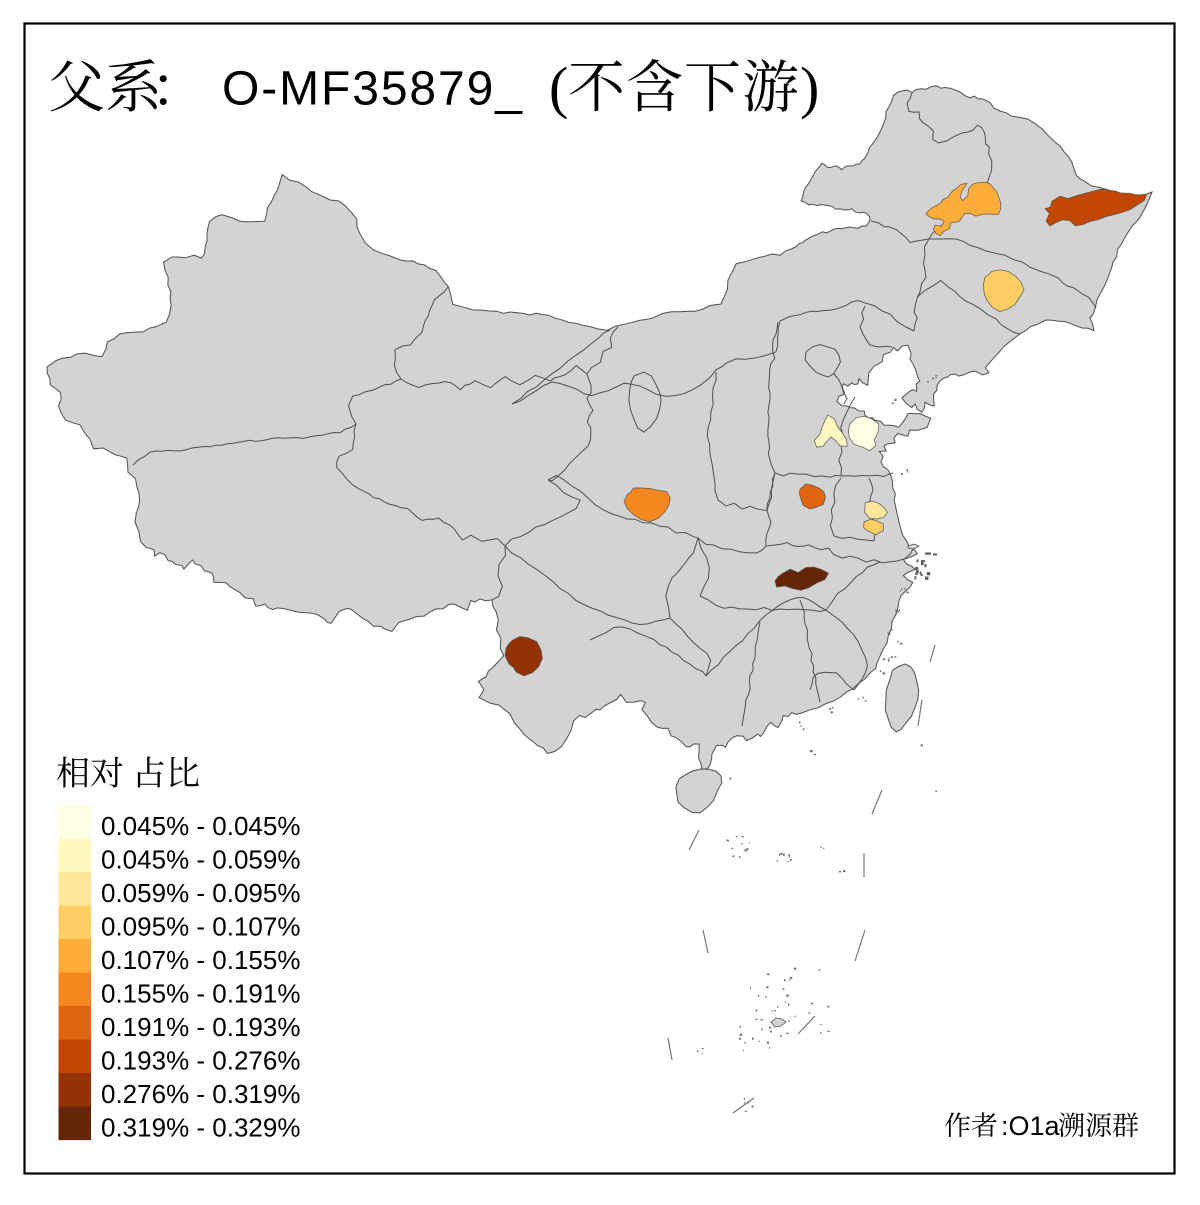  What do you see at coordinates (200, 994) in the screenshot?
I see `svg-text: 0.155% - 0.191%` at bounding box center [200, 994].